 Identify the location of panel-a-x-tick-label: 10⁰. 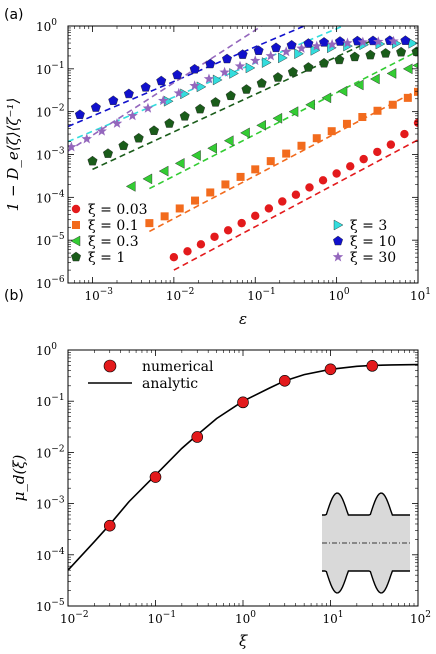
(339, 295).